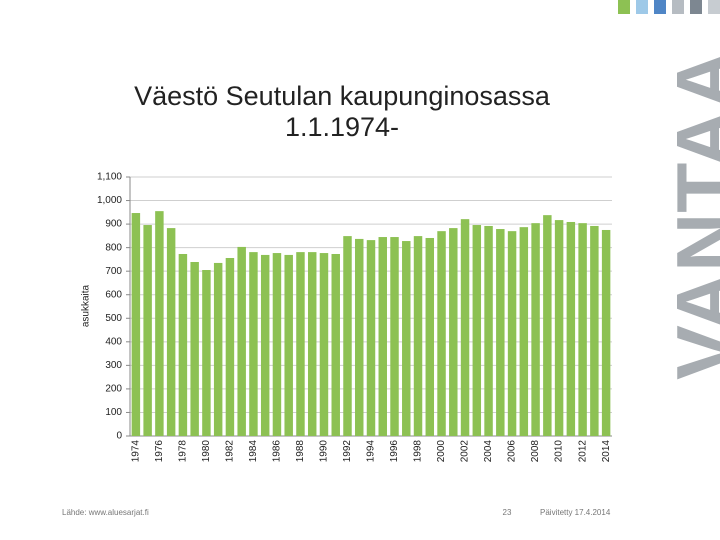 The width and height of the screenshot is (720, 540). What do you see at coordinates (690, 215) in the screenshot?
I see `logo: VANTAA` at bounding box center [690, 215].